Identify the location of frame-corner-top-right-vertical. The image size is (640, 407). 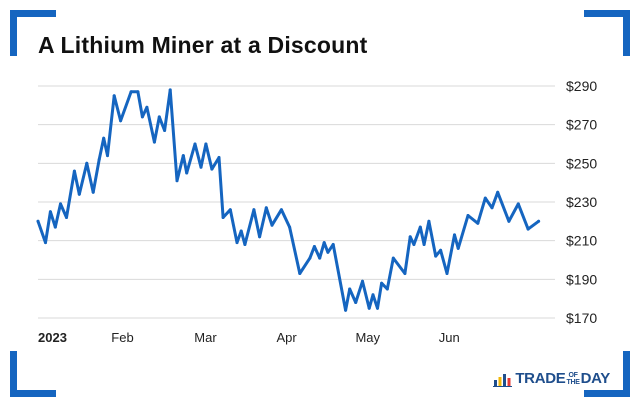
(626, 33).